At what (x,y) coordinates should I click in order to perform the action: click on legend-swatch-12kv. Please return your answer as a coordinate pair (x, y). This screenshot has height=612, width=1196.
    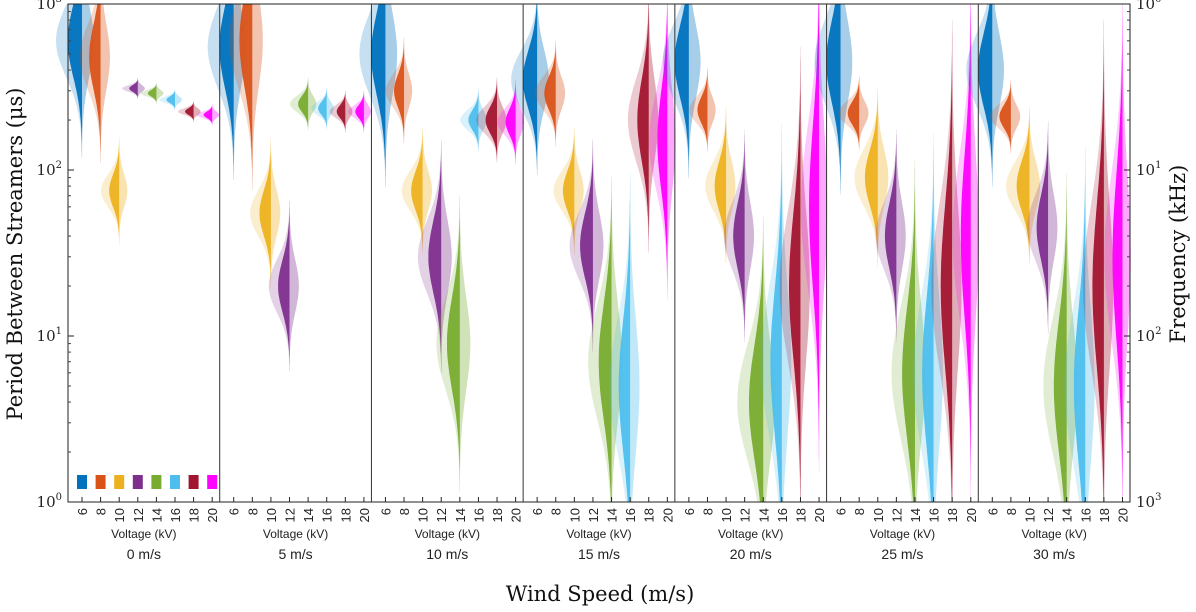
    Looking at the image, I should click on (137, 482).